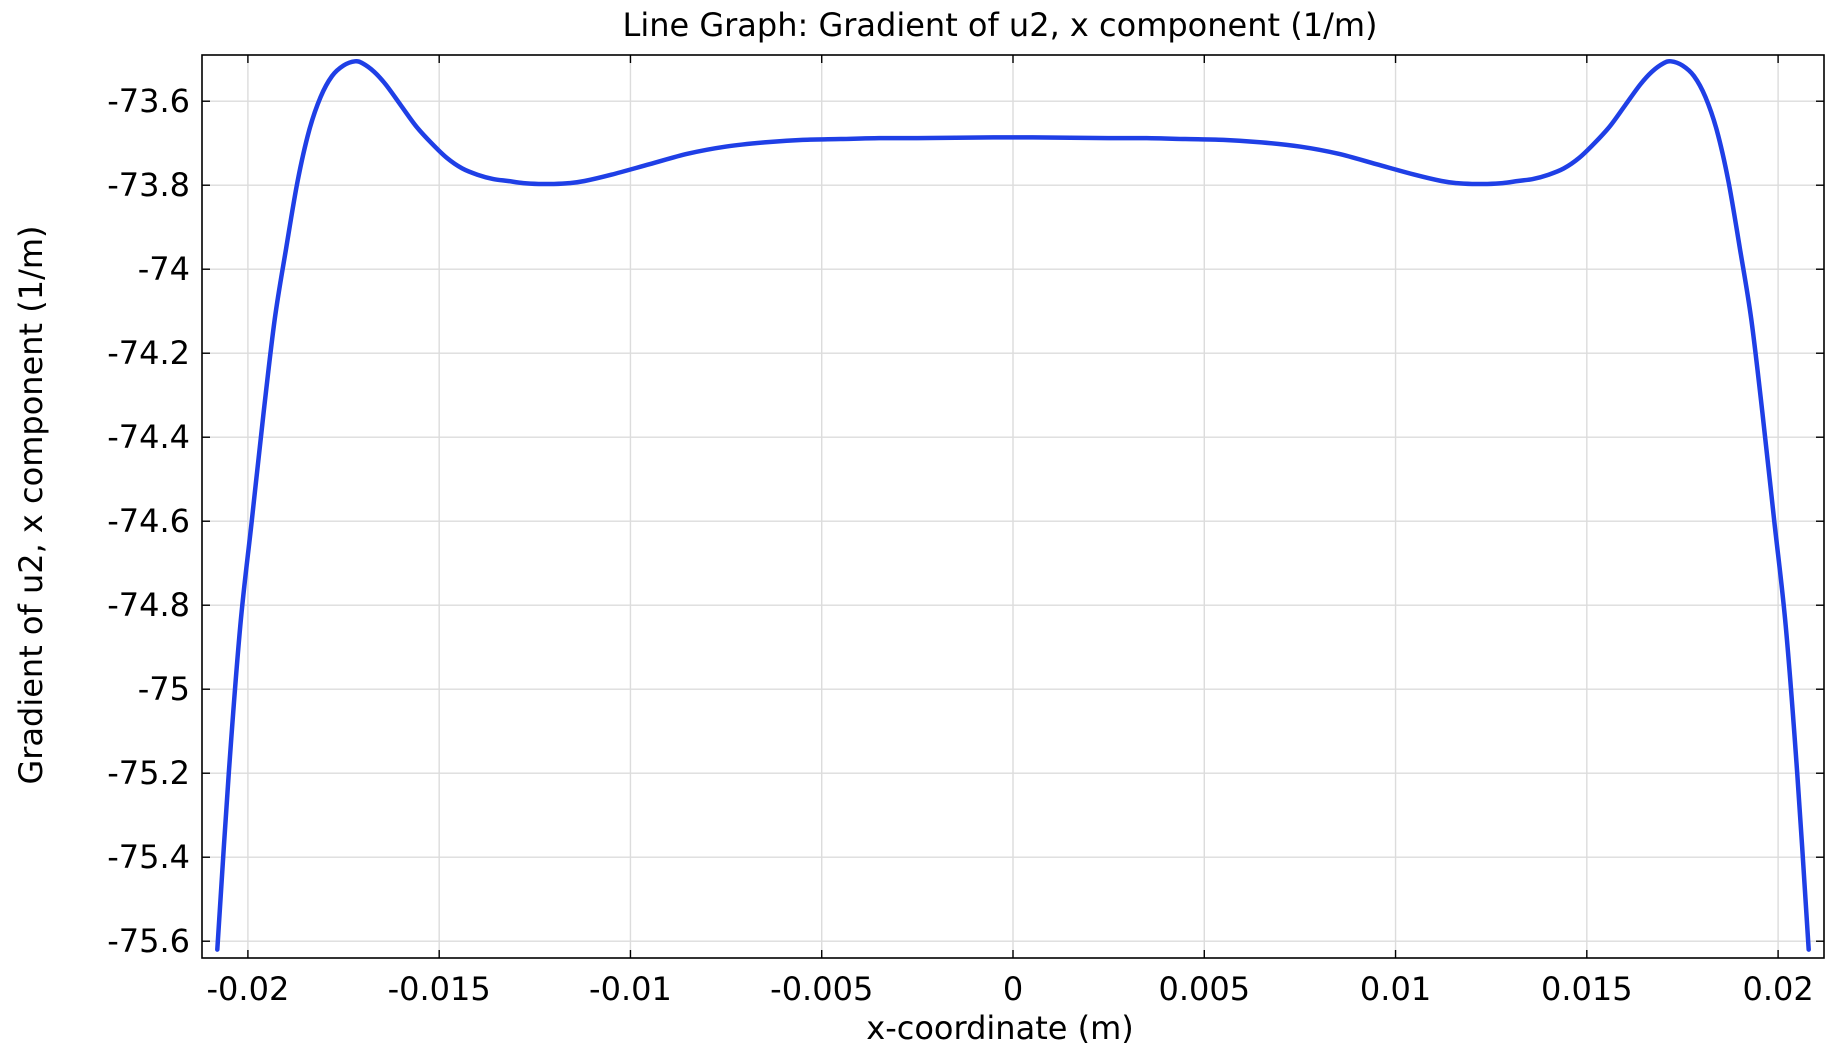  I want to click on y-axis-label: Gradient of u2, x component (1/m), so click(31, 504).